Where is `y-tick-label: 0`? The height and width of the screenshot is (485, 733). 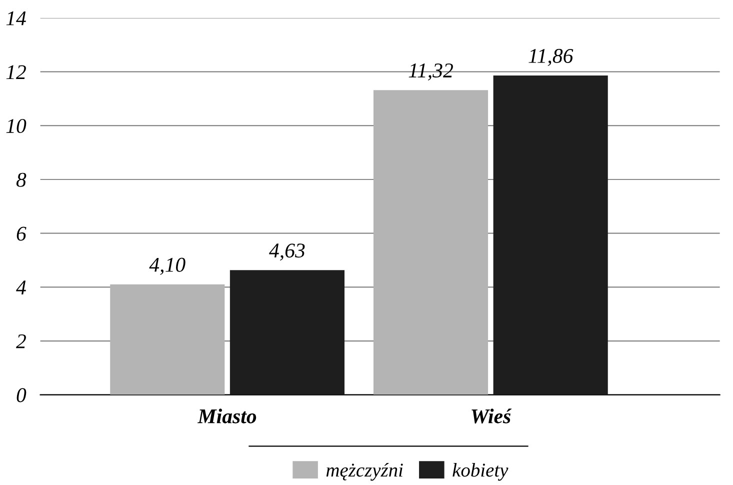
y-tick-label: 0 is located at coordinates (21, 395).